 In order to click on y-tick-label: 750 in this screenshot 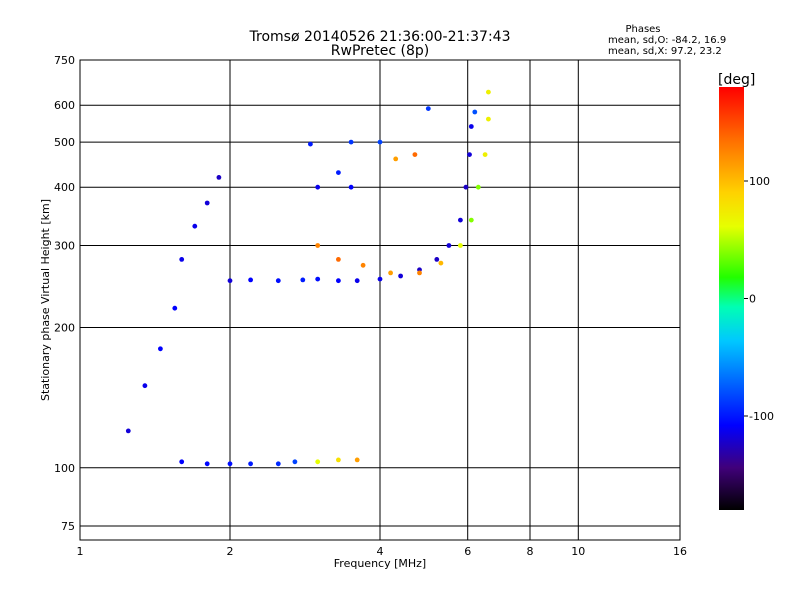, I will do `click(64, 60)`.